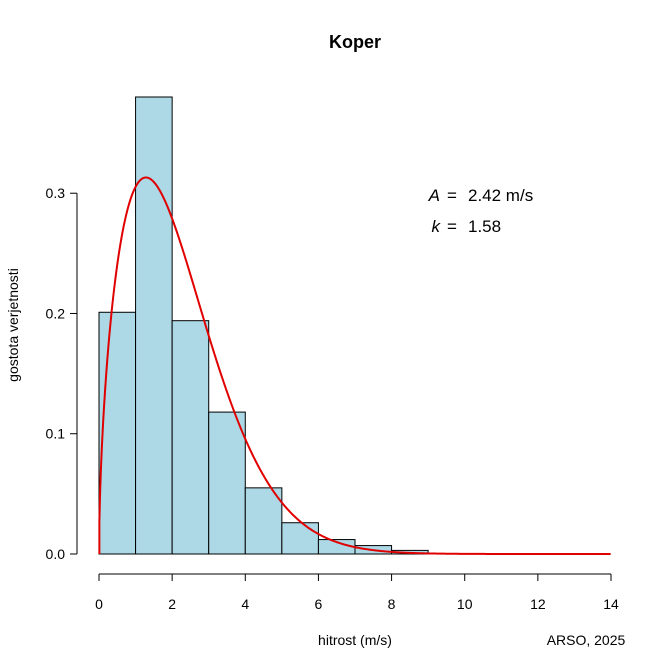 Image resolution: width=672 pixels, height=671 pixels. Describe the element at coordinates (392, 604) in the screenshot. I see `x-tick-label: 8` at that location.